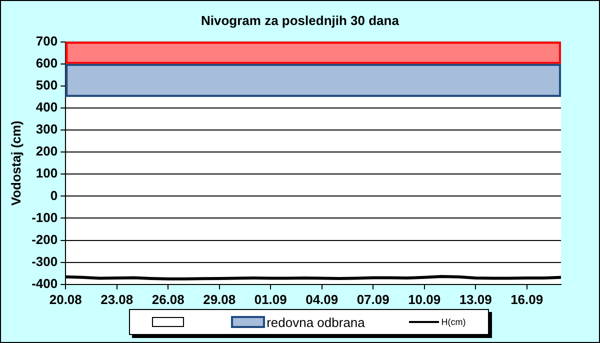  I want to click on y-tick-label: 100, so click(47, 173).